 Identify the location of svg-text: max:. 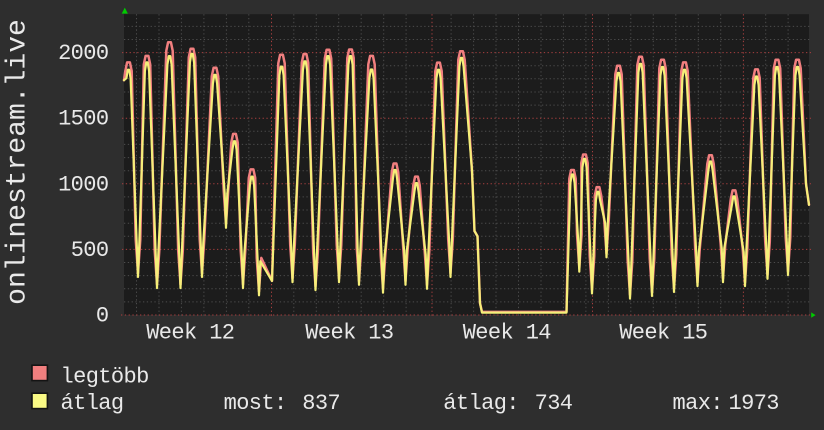
(698, 403).